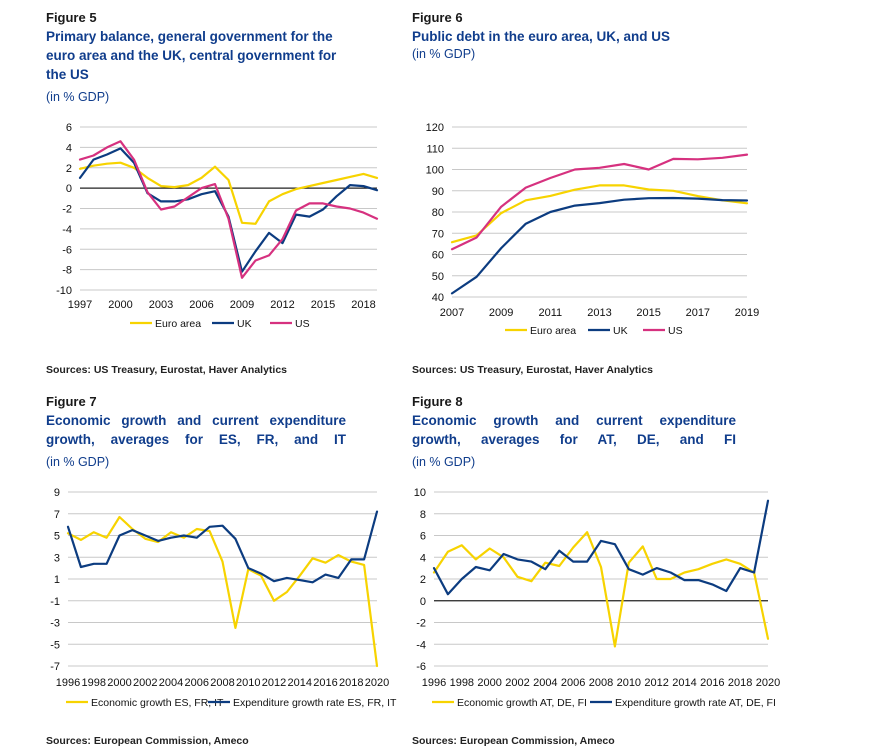  What do you see at coordinates (161, 305) in the screenshot?
I see `x-tick-label: 2003` at bounding box center [161, 305].